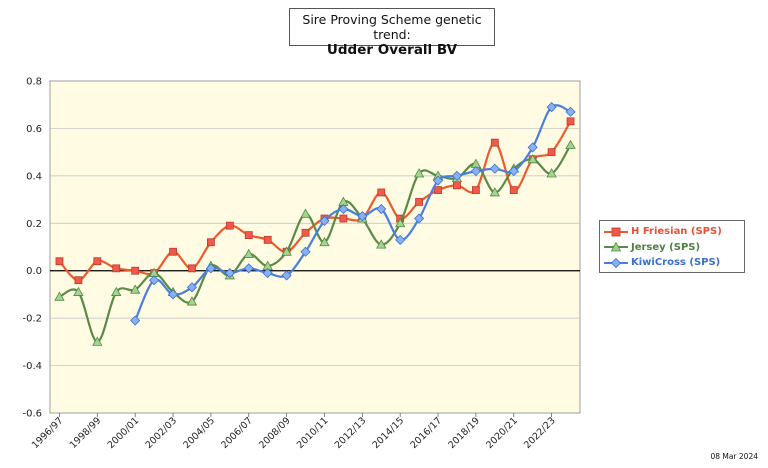  What do you see at coordinates (426, 433) in the screenshot?
I see `x-tick-label: 2016/17` at bounding box center [426, 433].